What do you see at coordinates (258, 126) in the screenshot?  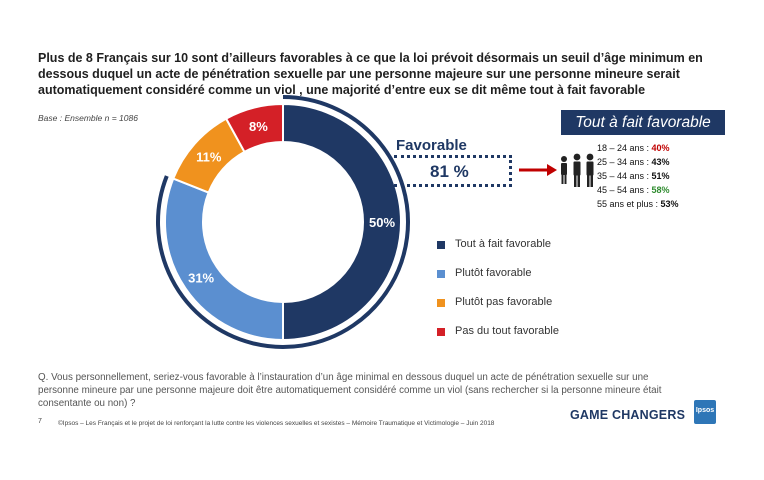 I see `slice-label: 8%` at bounding box center [258, 126].